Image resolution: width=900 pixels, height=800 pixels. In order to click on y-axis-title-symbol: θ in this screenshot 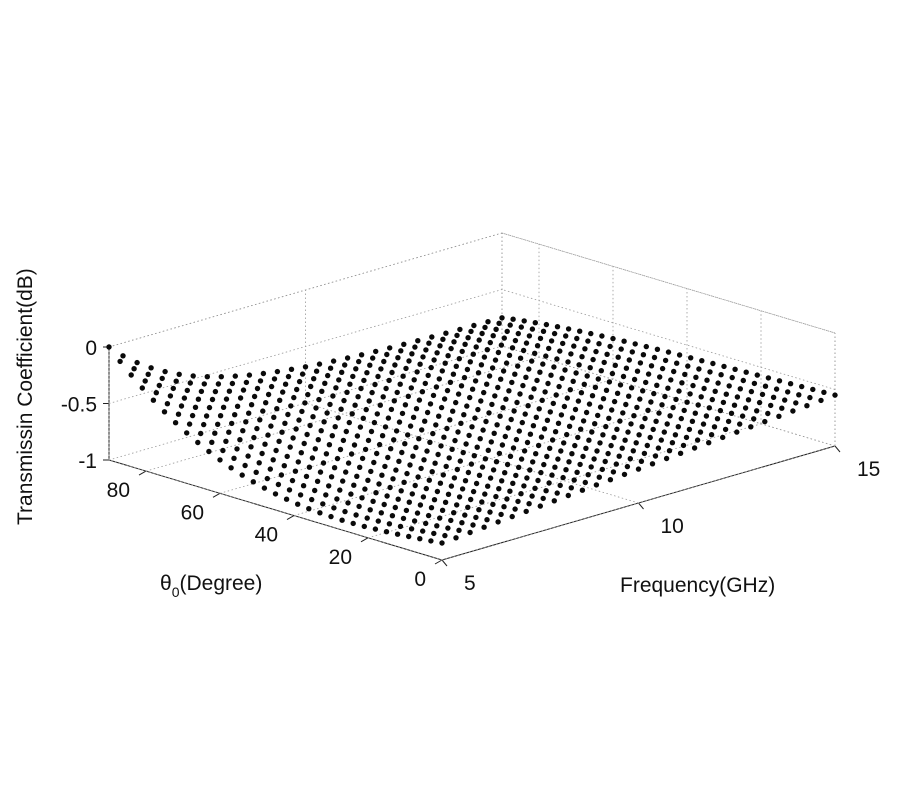, I will do `click(166, 583)`.